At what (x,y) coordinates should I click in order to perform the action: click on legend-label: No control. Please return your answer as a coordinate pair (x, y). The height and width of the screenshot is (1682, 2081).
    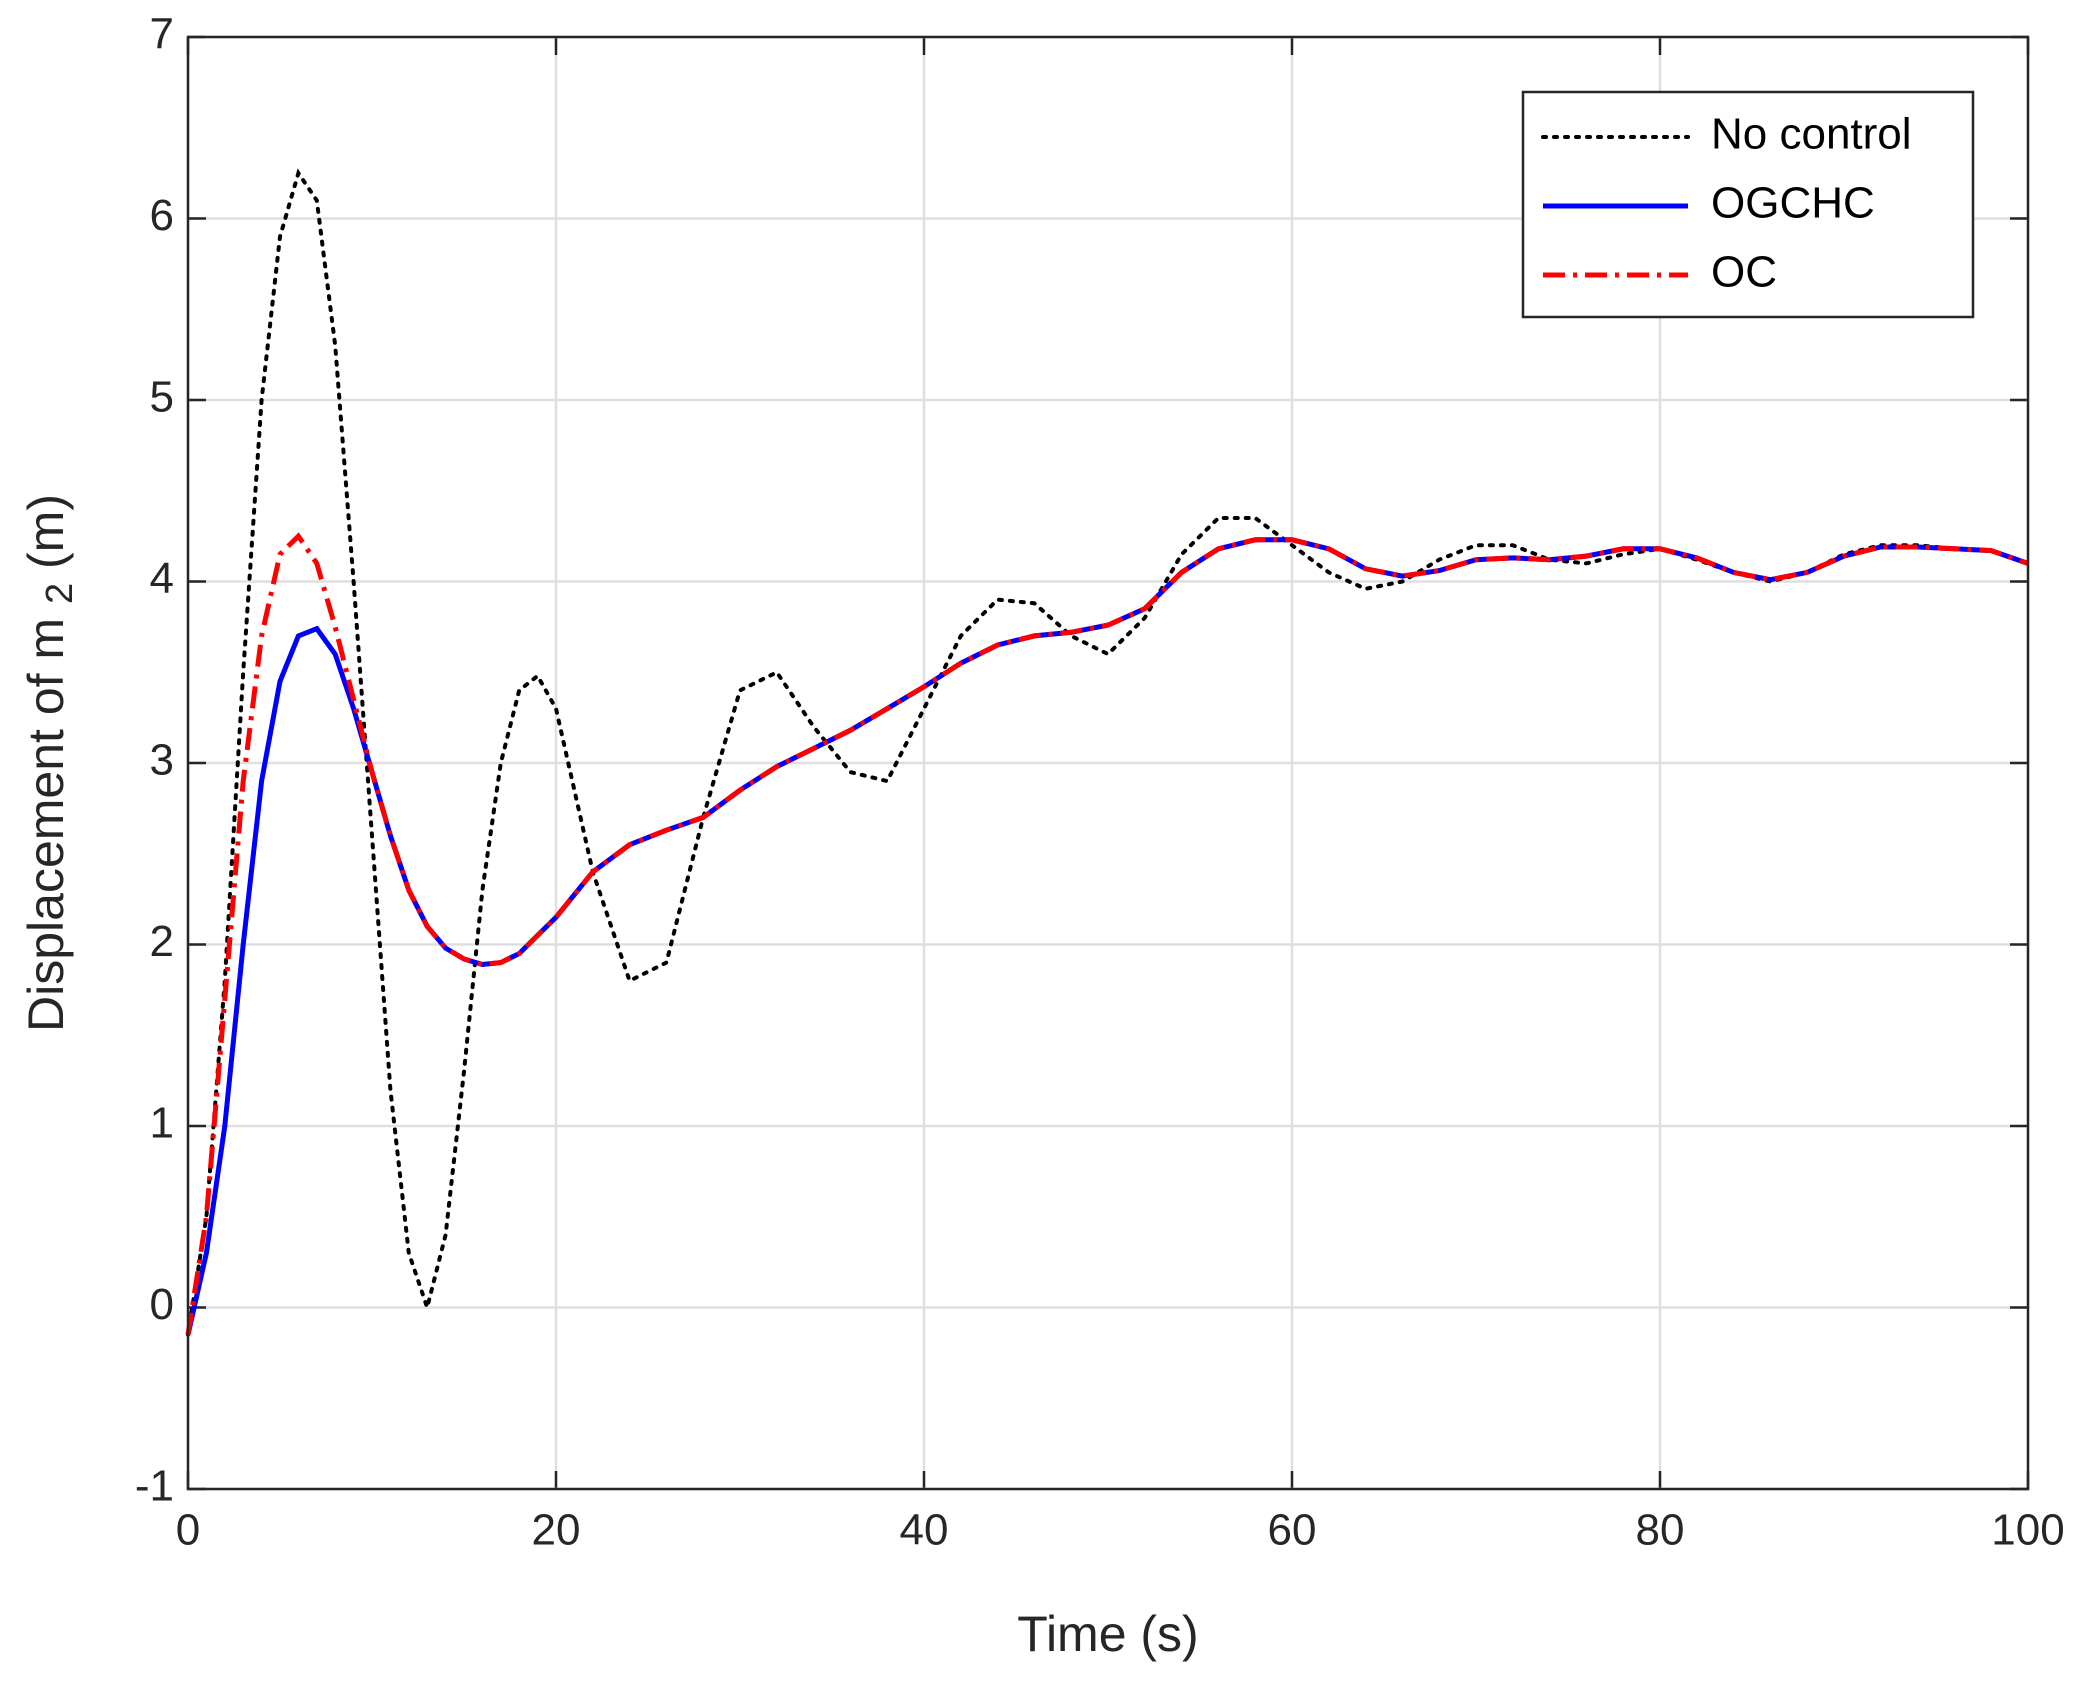
    Looking at the image, I should click on (1811, 134).